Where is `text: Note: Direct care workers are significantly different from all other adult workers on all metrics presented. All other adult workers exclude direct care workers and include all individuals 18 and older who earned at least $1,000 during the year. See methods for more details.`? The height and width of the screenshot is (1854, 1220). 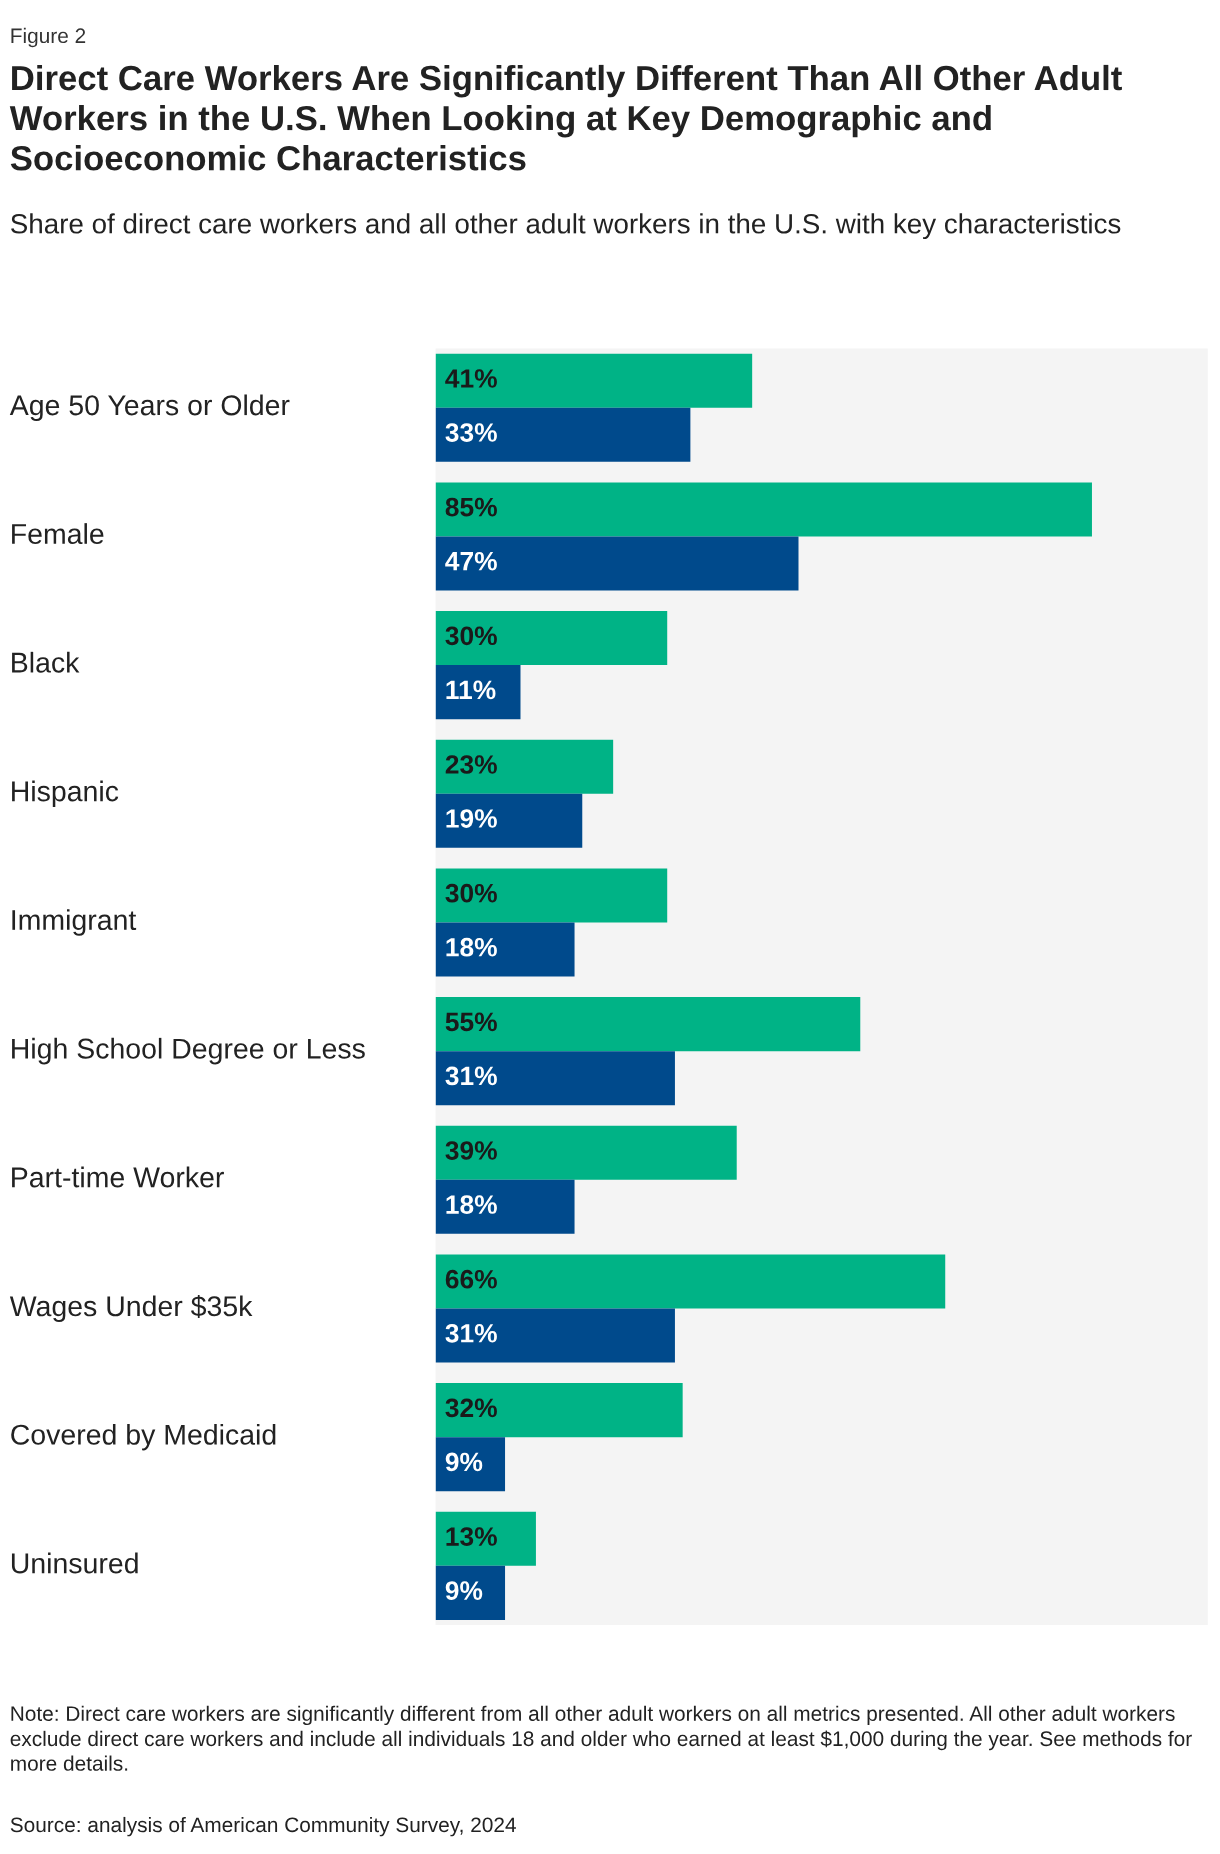
text: Note: Direct care workers are significantly different from all other adult workers on all metrics presented. All other adult workers exclude direct care workers and include all individuals 18 and older who earned at least $1,000 during the year. See methods for more details. is located at coordinates (601, 1738).